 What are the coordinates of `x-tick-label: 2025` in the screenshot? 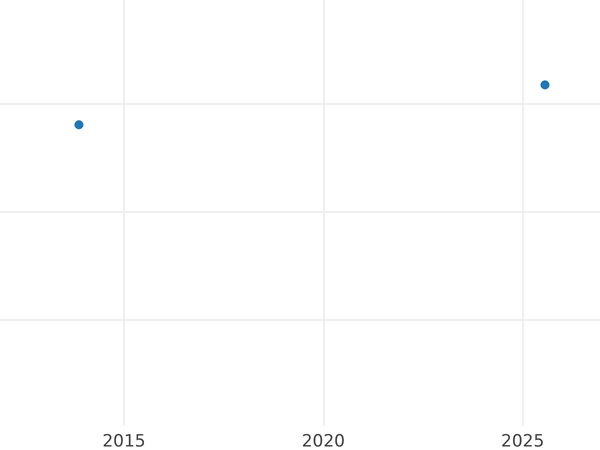 It's located at (522, 441).